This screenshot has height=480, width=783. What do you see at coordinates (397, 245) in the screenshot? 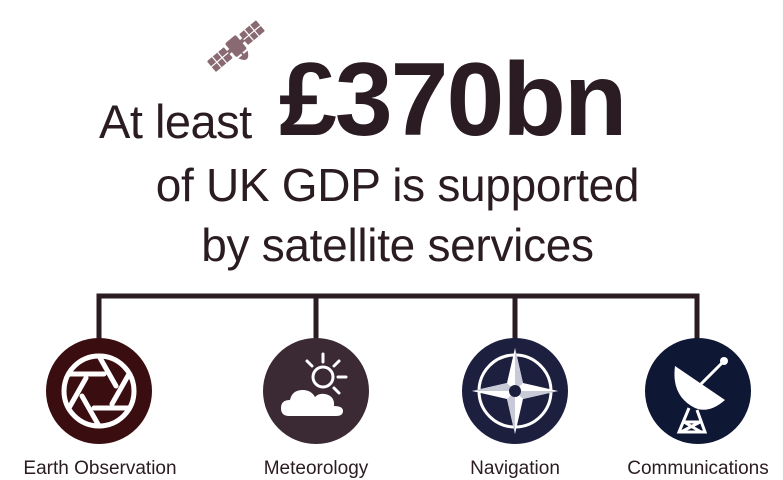
I see `subline-line-2: by satellite services` at bounding box center [397, 245].